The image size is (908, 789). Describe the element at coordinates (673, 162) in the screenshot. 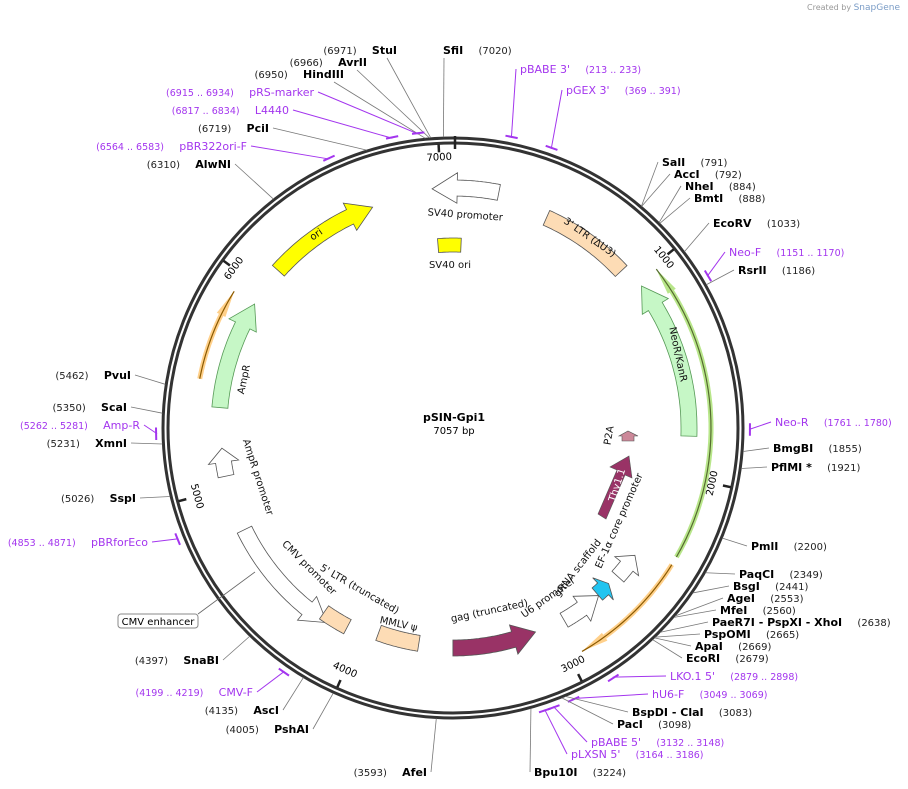

I see `site-name: SalI` at that location.